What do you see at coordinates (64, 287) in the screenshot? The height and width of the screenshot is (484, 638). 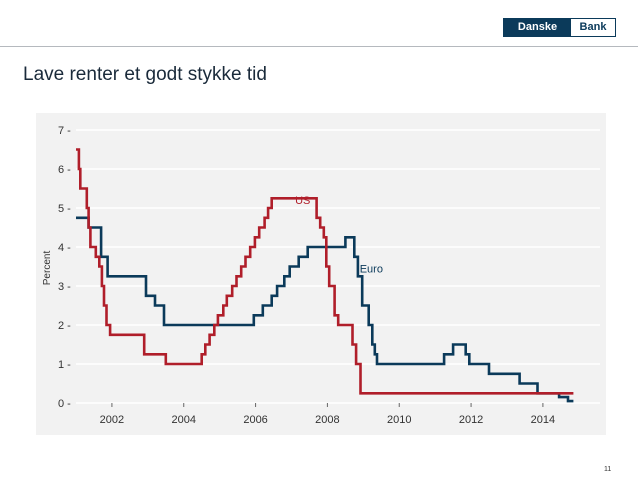 I see `y-tick-label: 3 -` at bounding box center [64, 287].